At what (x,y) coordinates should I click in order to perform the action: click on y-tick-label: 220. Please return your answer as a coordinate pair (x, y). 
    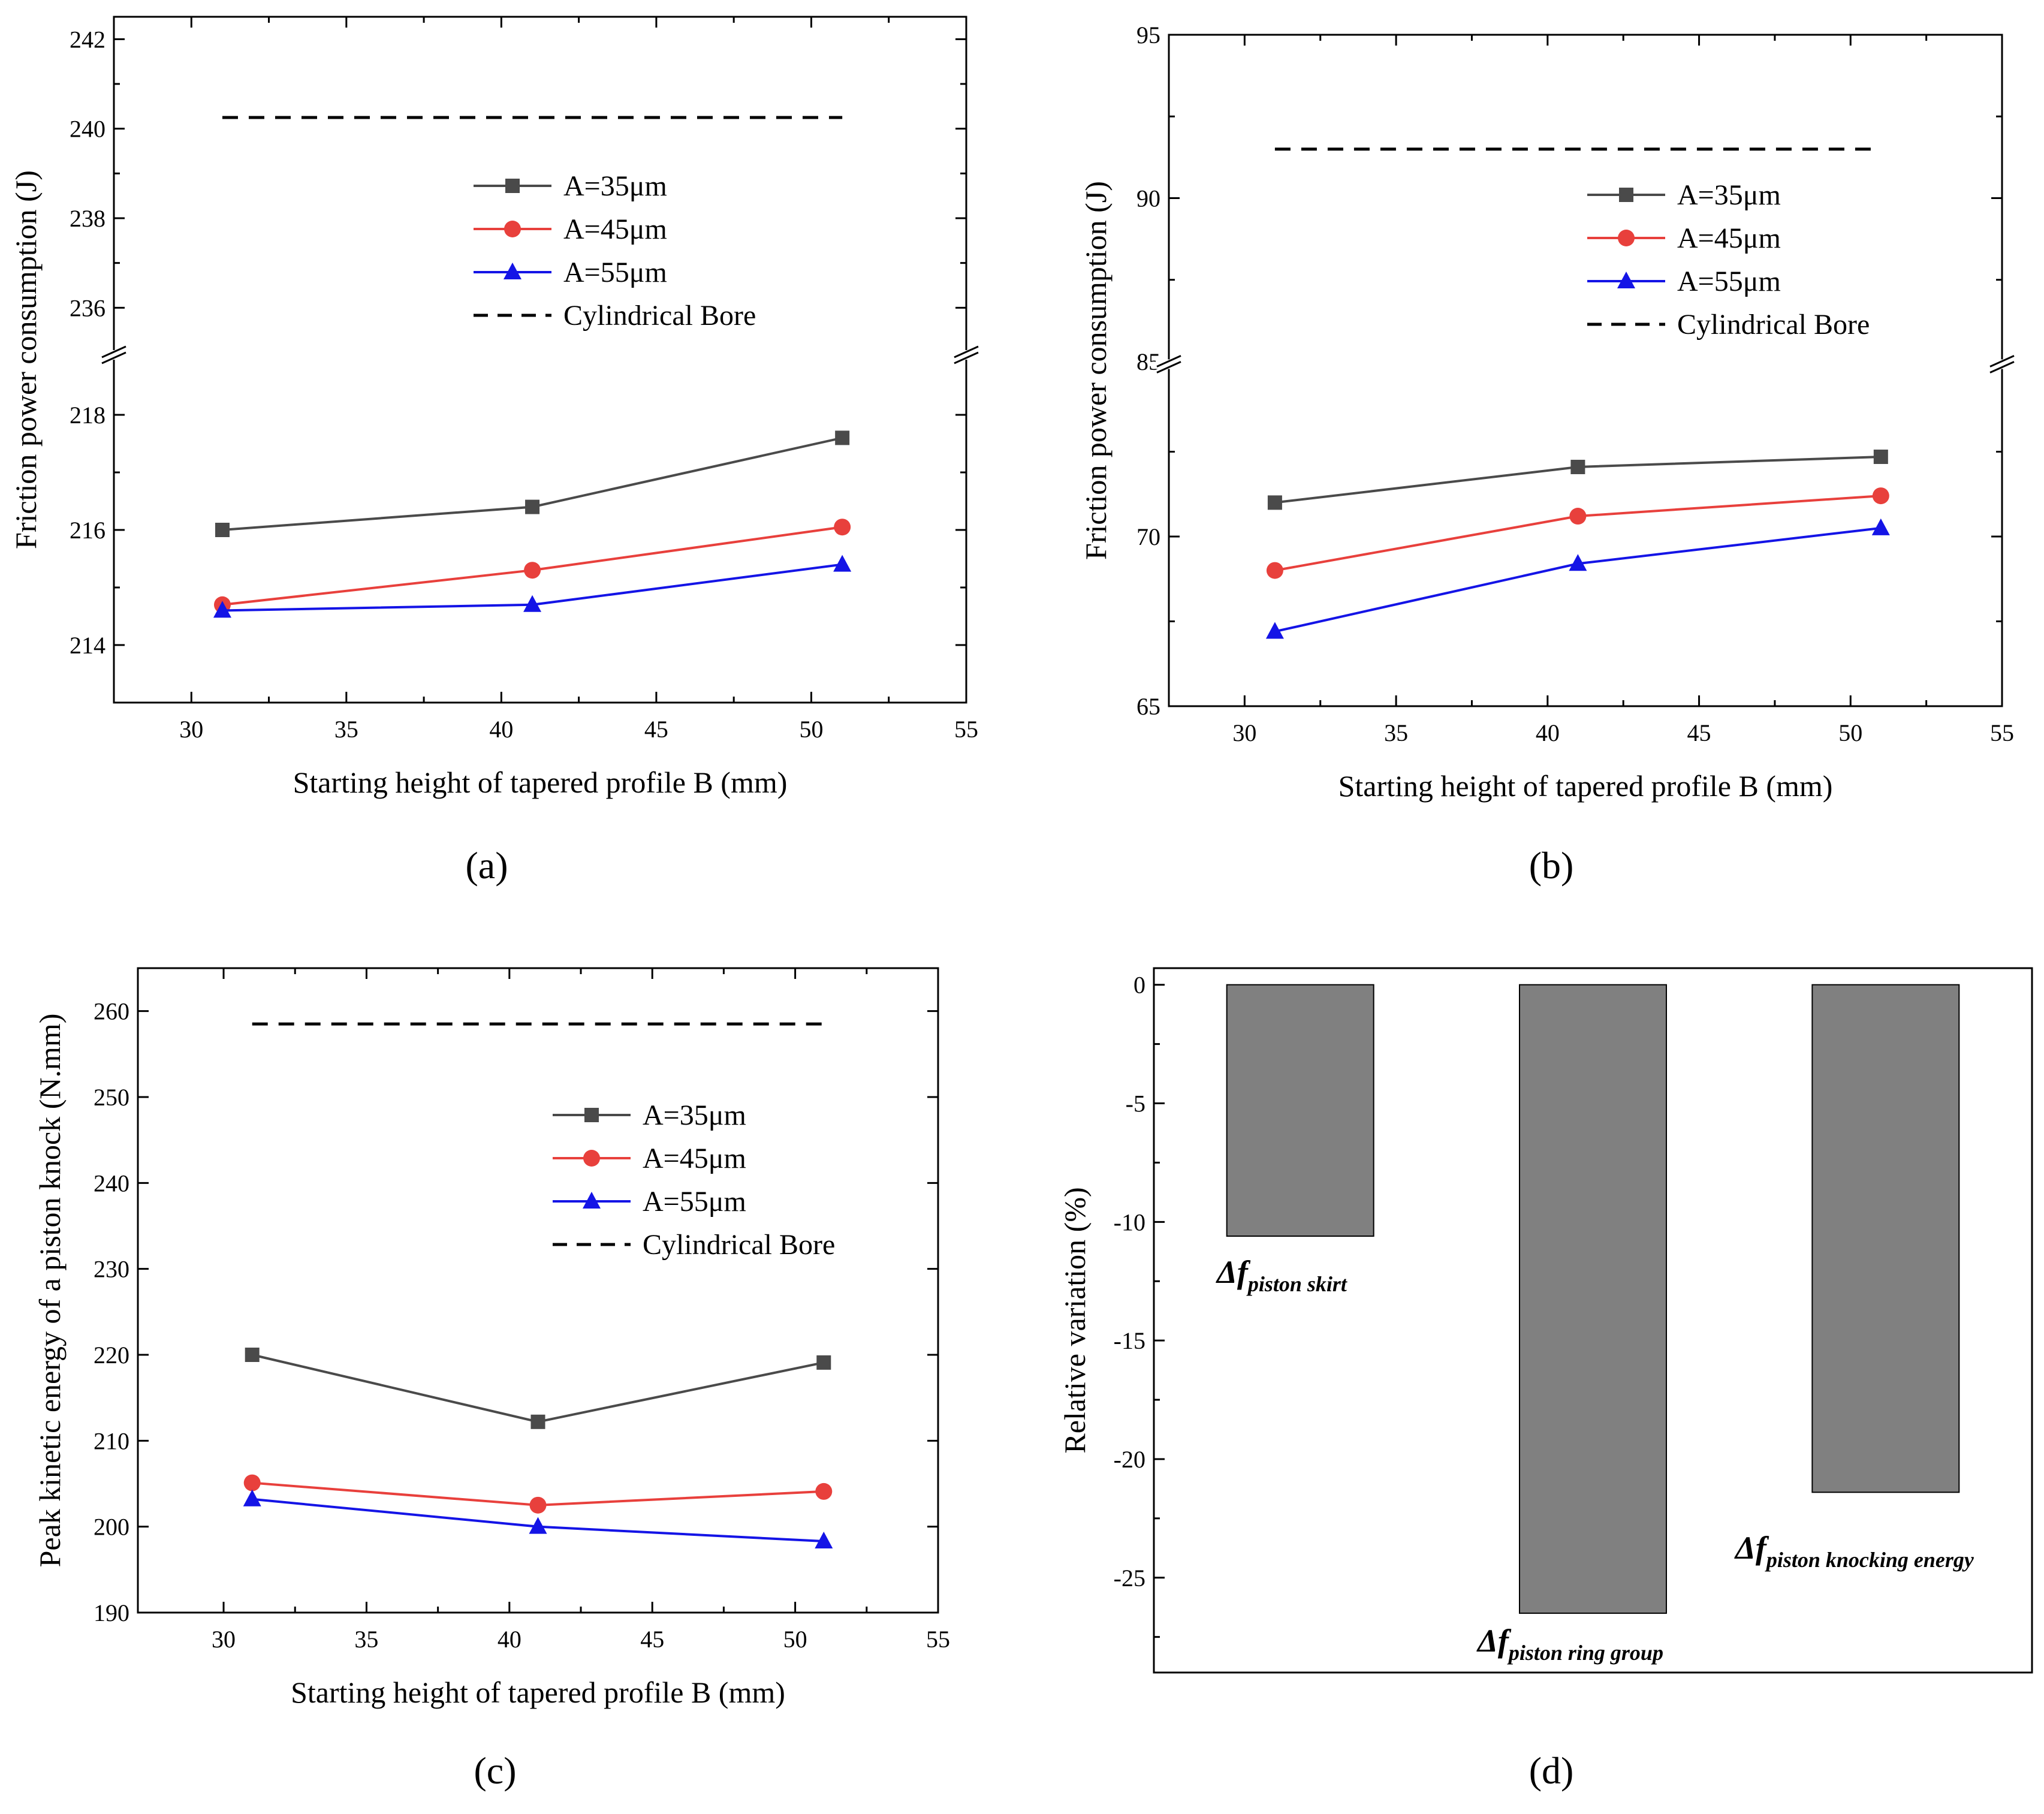
    Looking at the image, I should click on (111, 1355).